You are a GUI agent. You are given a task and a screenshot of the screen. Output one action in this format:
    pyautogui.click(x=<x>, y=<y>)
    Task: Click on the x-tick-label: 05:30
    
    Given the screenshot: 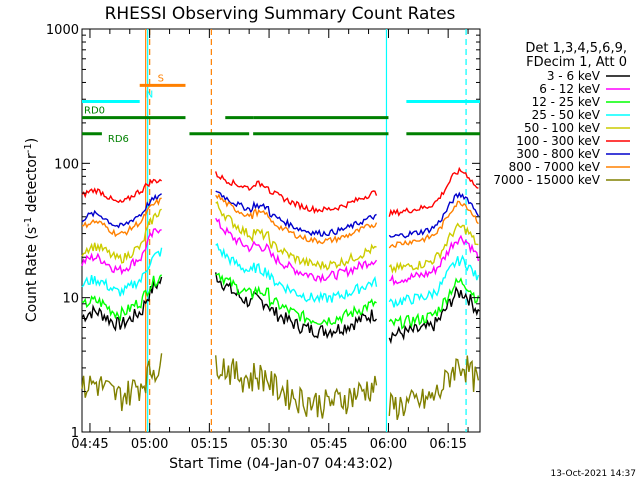 What is the action you would take?
    pyautogui.click(x=268, y=444)
    